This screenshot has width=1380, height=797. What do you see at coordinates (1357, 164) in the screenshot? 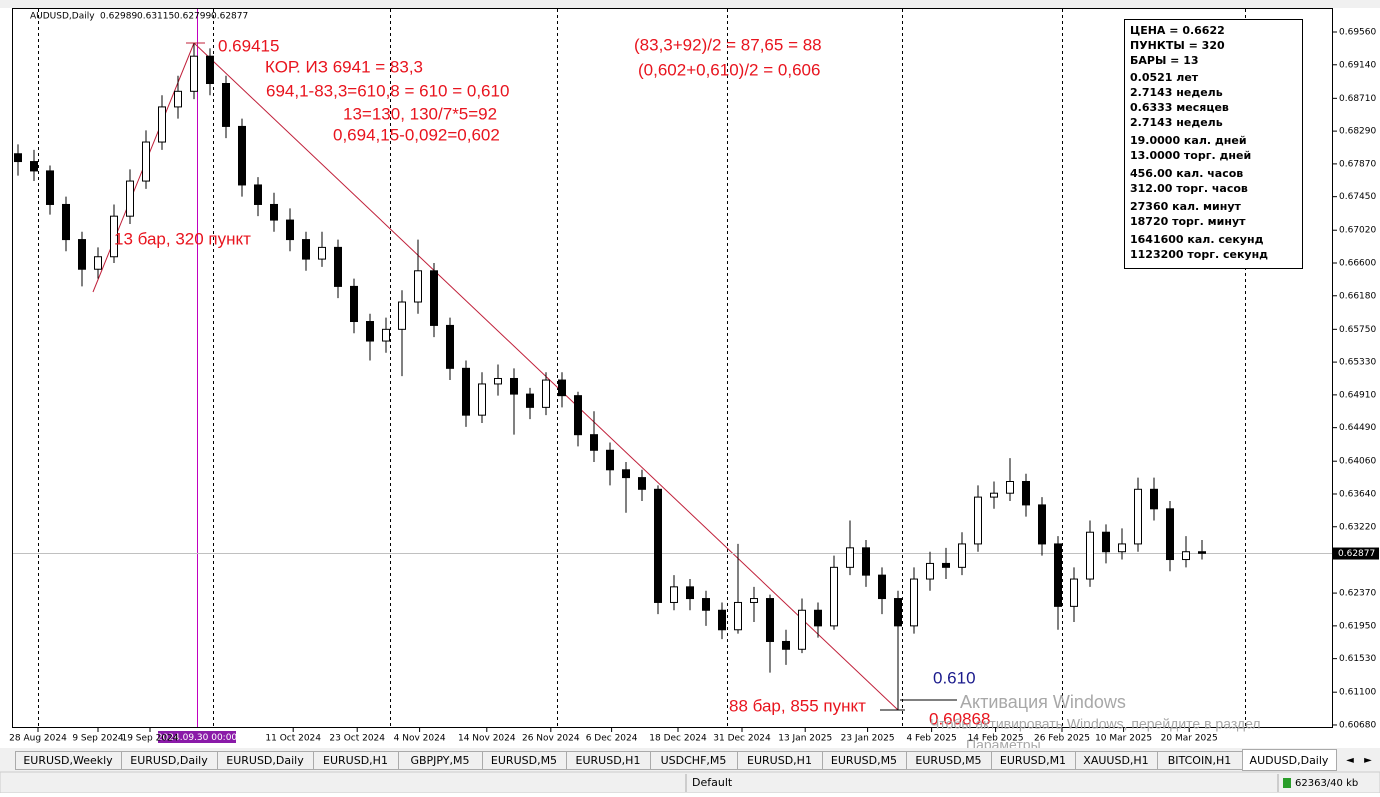
I see `y-tick-label: 0.67870` at bounding box center [1357, 164].